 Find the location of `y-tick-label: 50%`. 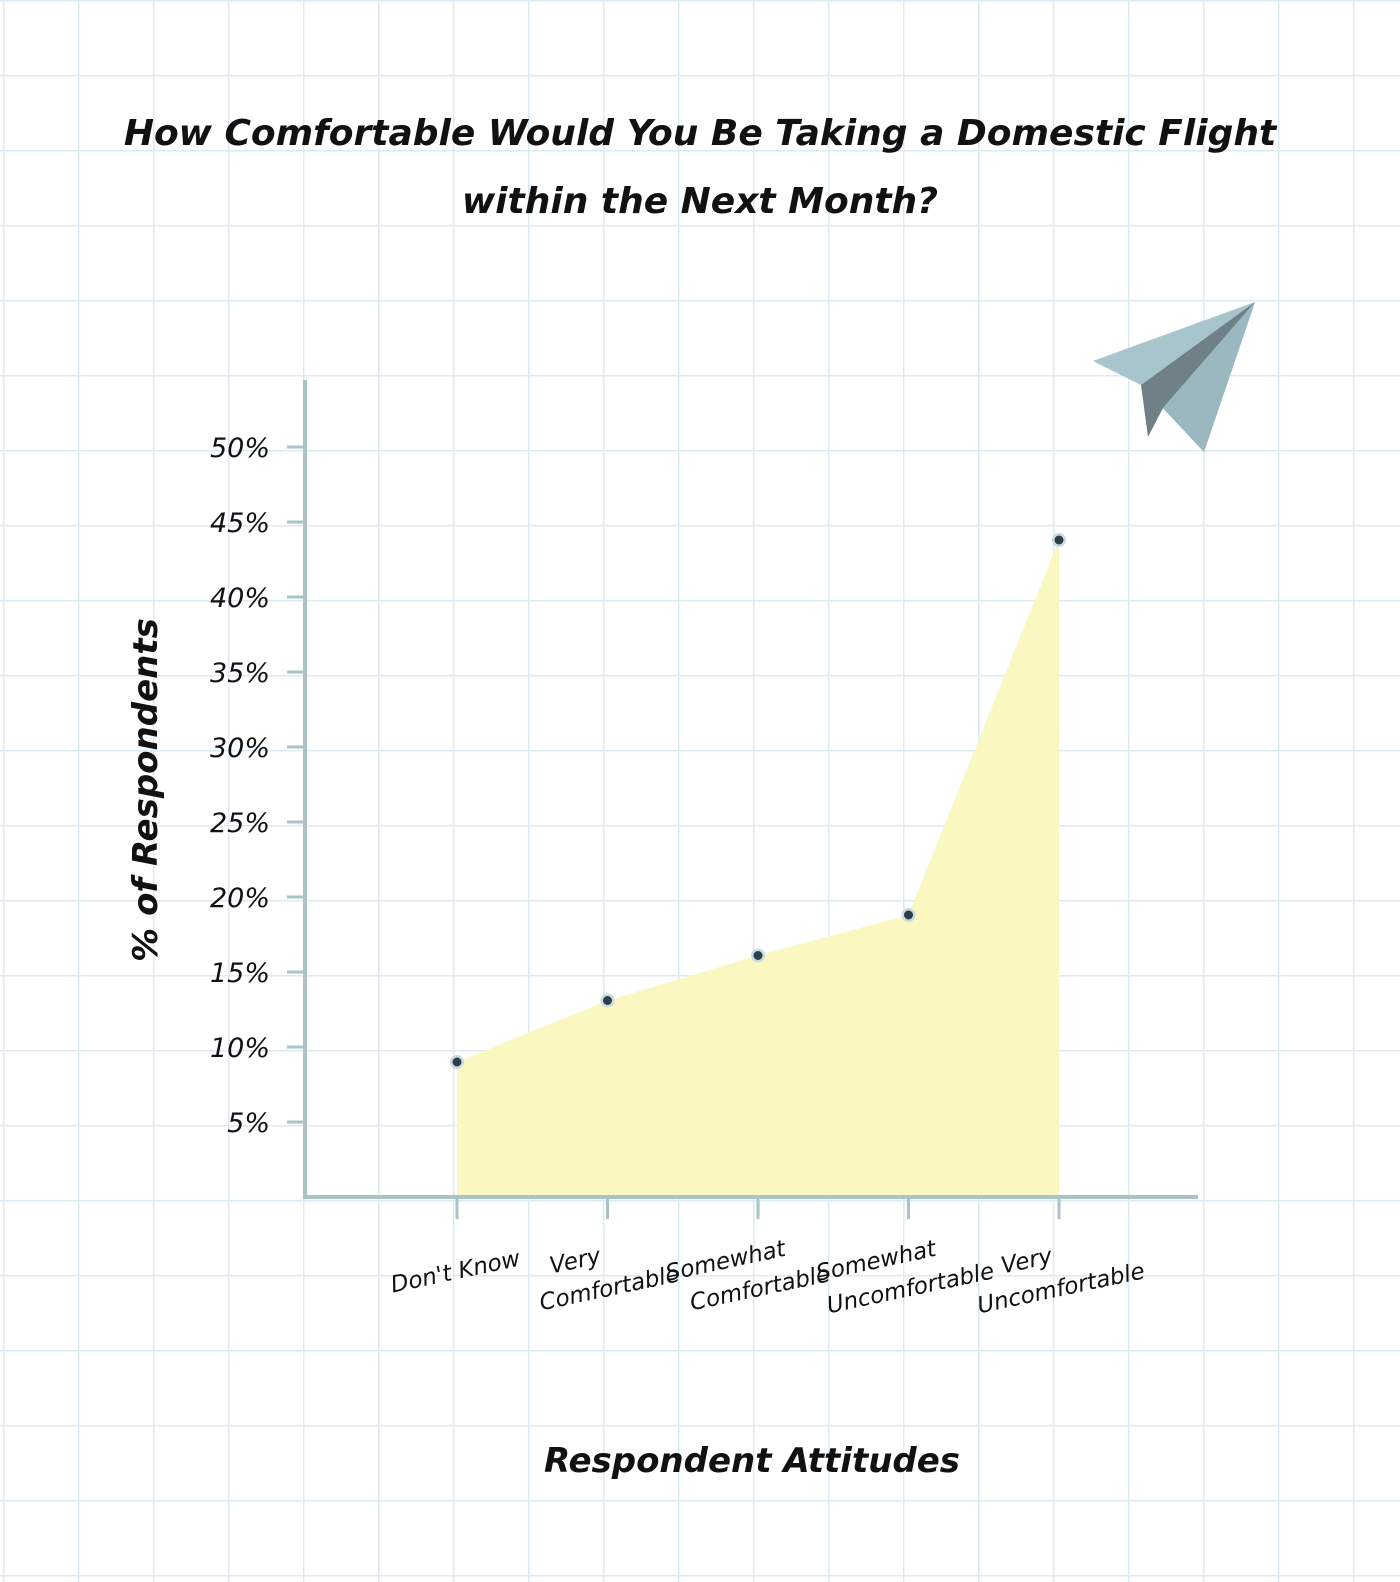

y-tick-label: 50% is located at coordinates (240, 448).